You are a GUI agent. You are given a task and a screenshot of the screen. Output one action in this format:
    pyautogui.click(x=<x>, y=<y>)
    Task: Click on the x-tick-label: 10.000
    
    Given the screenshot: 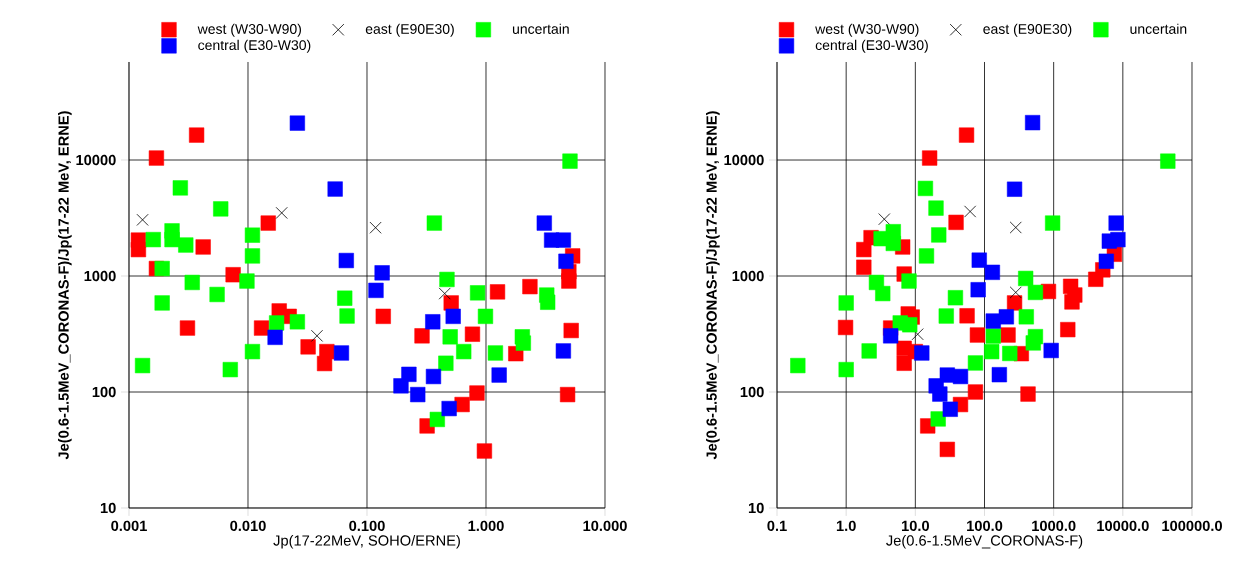 What is the action you would take?
    pyautogui.click(x=605, y=526)
    